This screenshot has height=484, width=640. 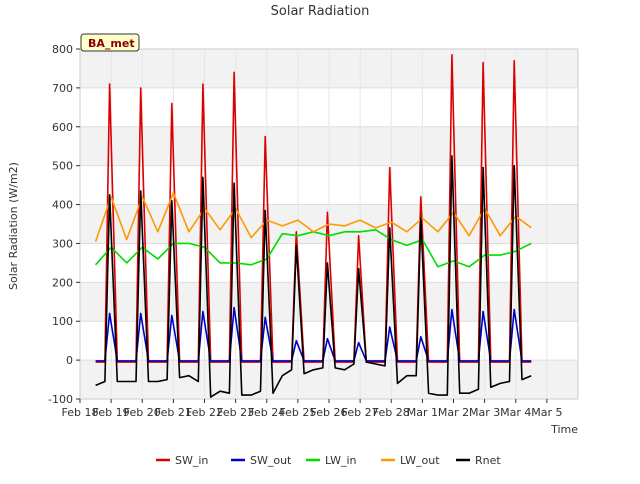 I want to click on x-tick-label: Feb 19, so click(x=111, y=412).